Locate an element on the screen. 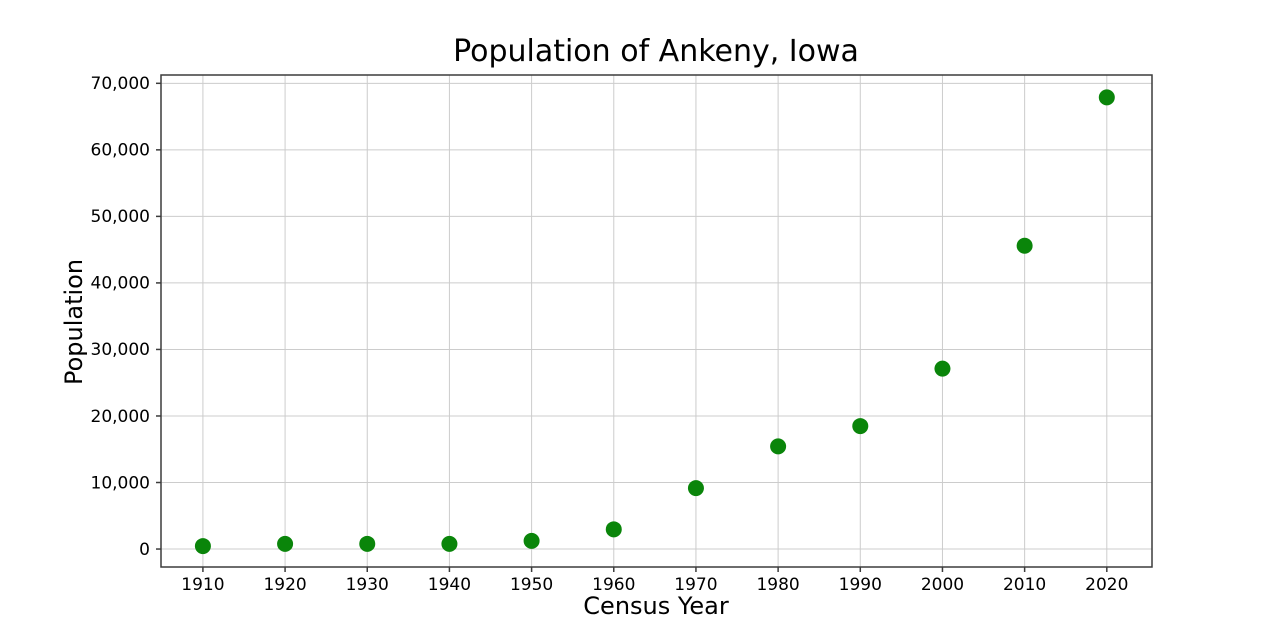  y-tick-label: 0 is located at coordinates (144, 550).